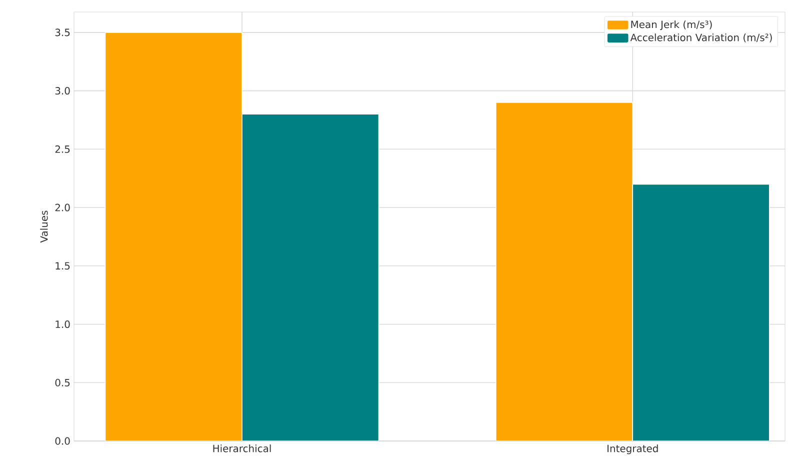 Image resolution: width=791 pixels, height=474 pixels. I want to click on legend-label: Acceleration Variation (m/s²), so click(701, 38).